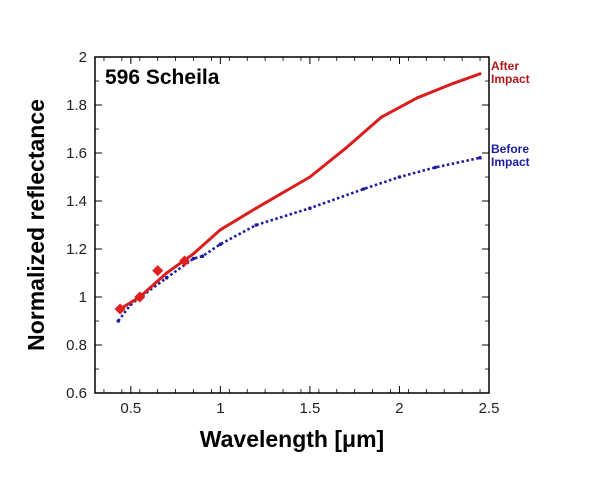 This screenshot has height=500, width=600. I want to click on legend-before-impact-line2: Impact, so click(510, 162).